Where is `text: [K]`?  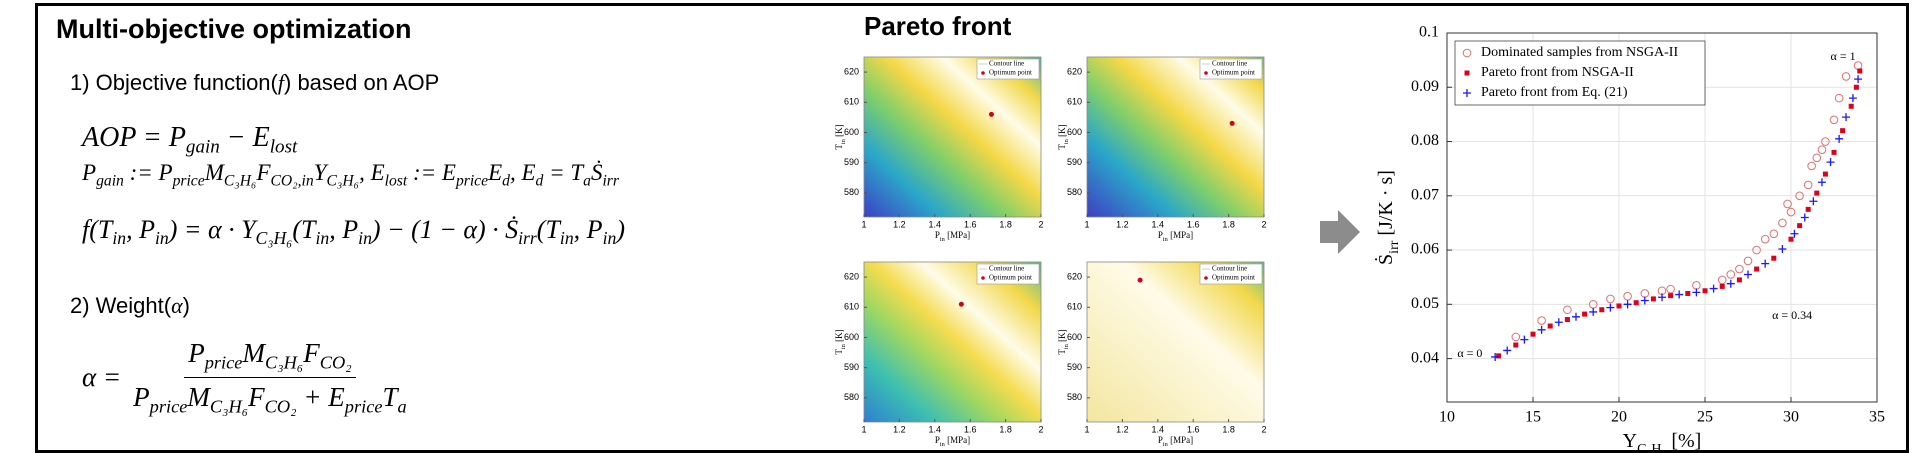
text: [K] is located at coordinates (1062, 131).